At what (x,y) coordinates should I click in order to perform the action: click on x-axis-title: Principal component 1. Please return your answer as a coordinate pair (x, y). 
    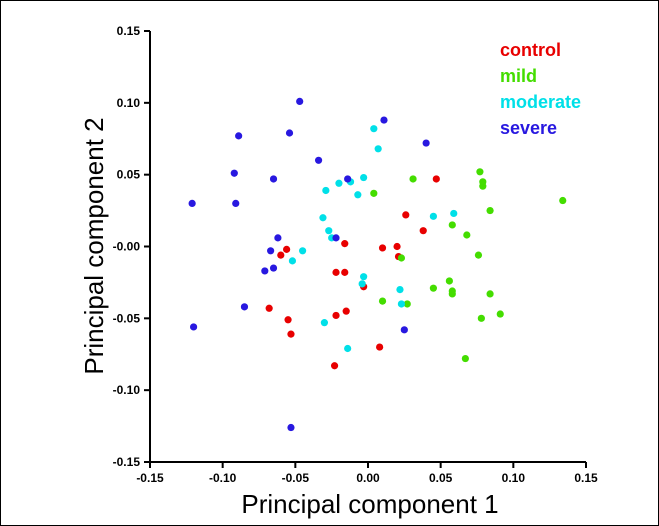
    Looking at the image, I should click on (369, 504).